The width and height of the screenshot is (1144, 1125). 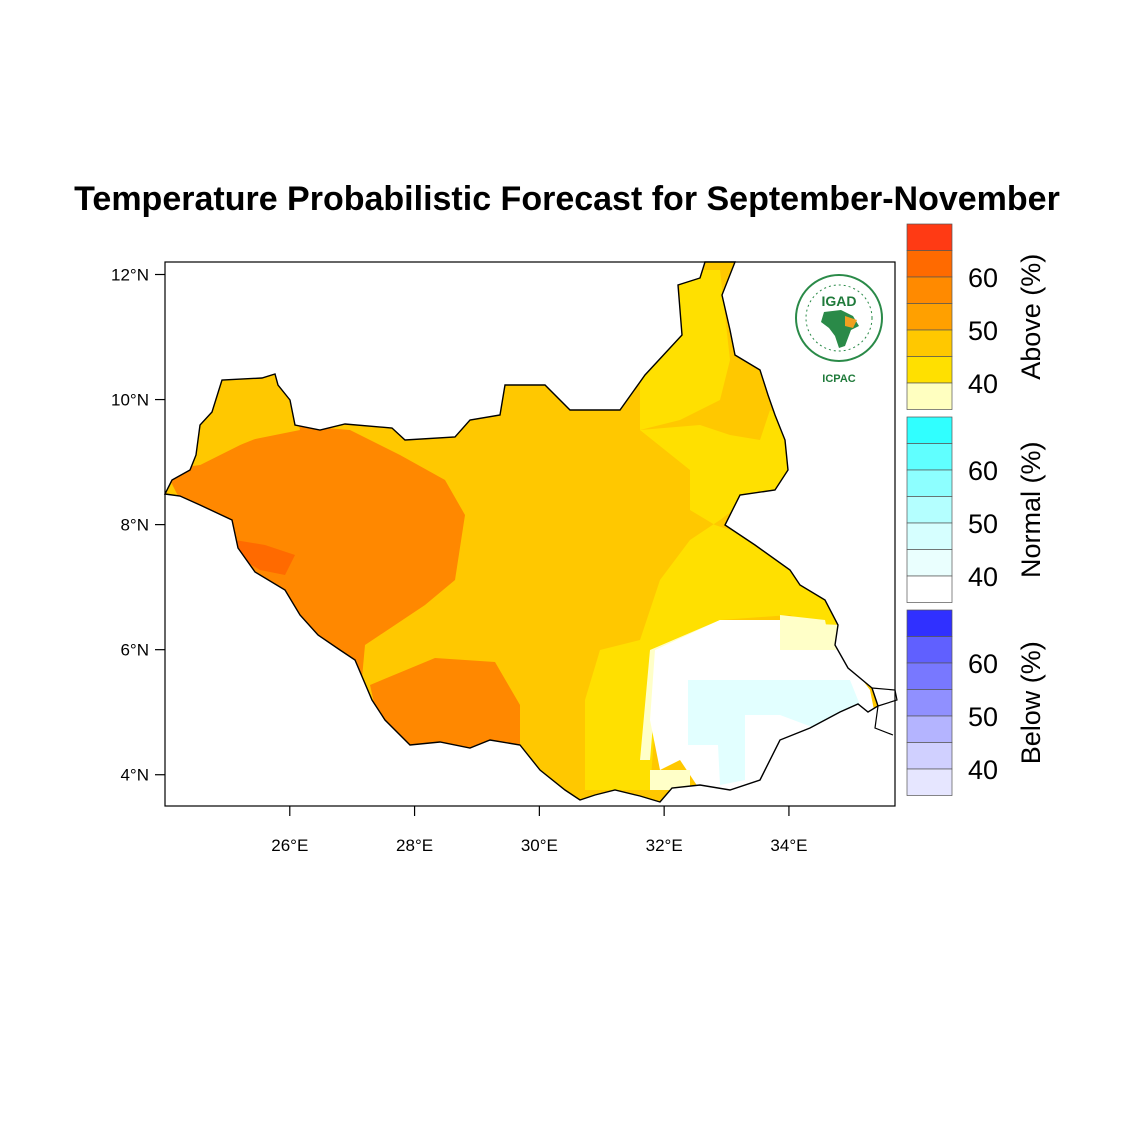 I want to click on colorbar-title: Normal (%), so click(x=1031, y=509).